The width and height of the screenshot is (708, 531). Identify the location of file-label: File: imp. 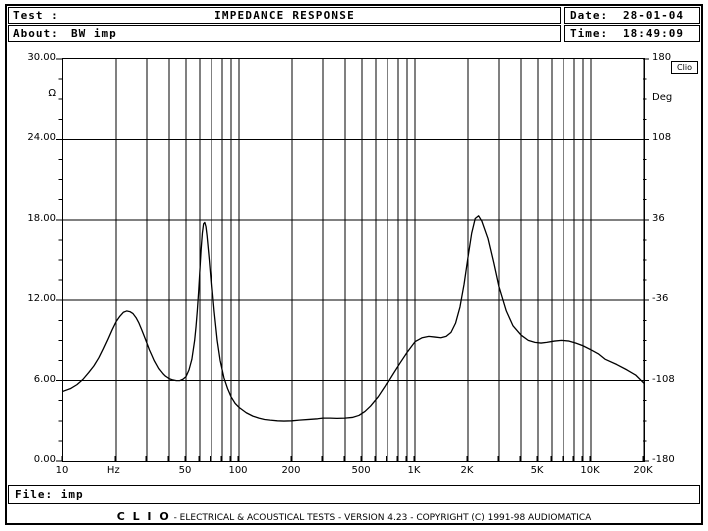
(49, 494).